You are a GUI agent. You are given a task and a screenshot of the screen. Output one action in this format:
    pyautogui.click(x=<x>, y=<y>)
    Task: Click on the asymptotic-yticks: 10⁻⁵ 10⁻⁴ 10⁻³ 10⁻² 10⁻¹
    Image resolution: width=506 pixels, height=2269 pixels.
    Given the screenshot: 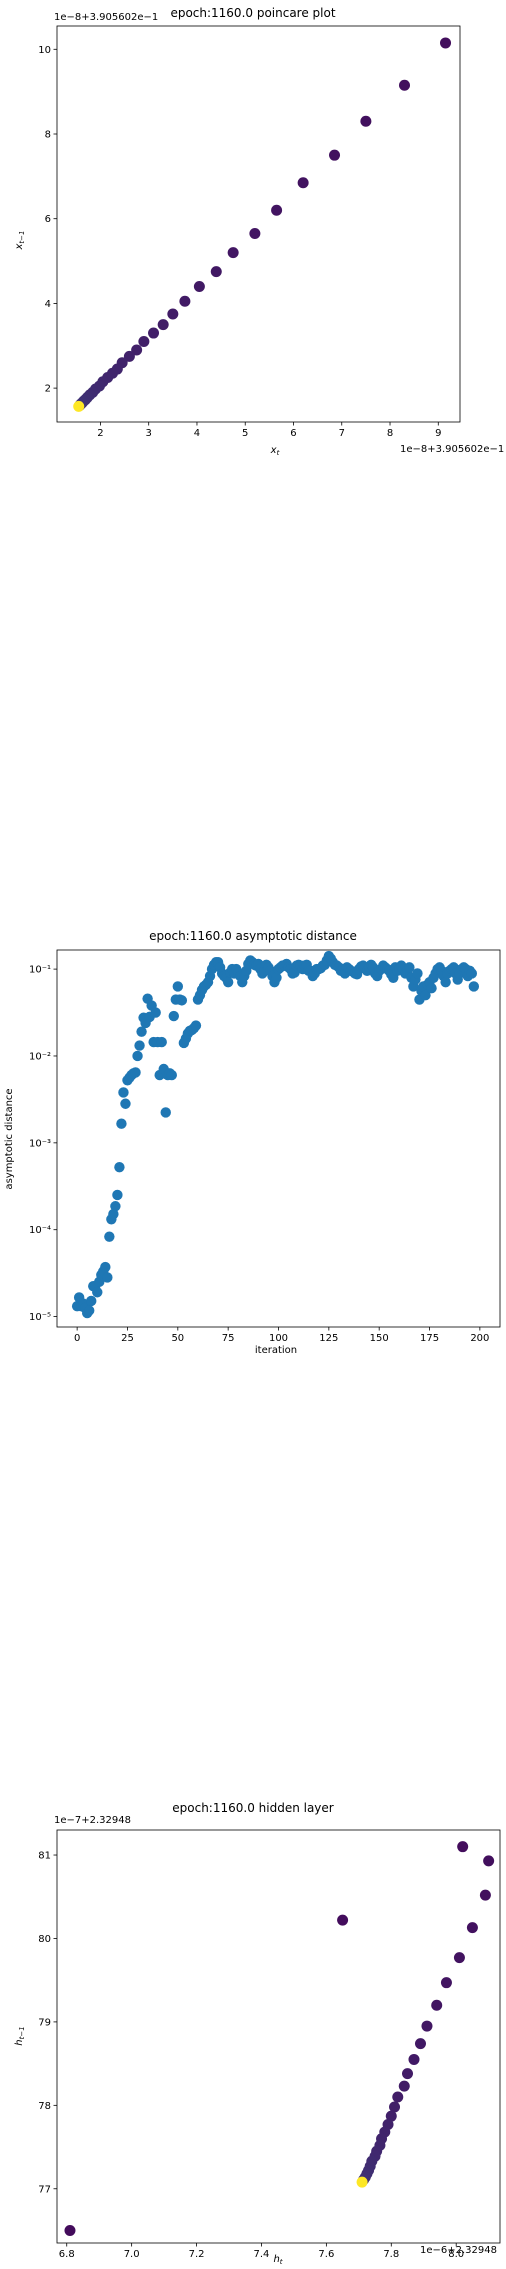 What is the action you would take?
    pyautogui.click(x=43, y=1144)
    